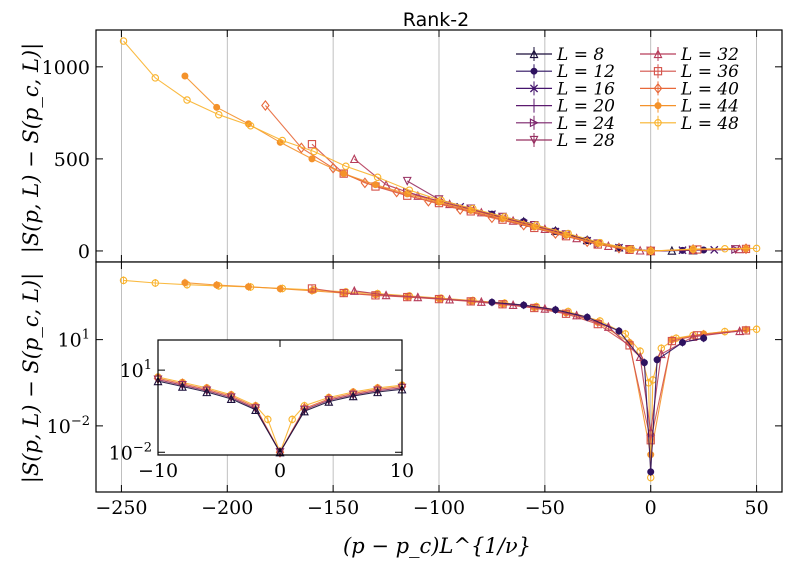 This screenshot has height=567, width=789. I want to click on top-y-tick-label: 0, so click(84, 252).